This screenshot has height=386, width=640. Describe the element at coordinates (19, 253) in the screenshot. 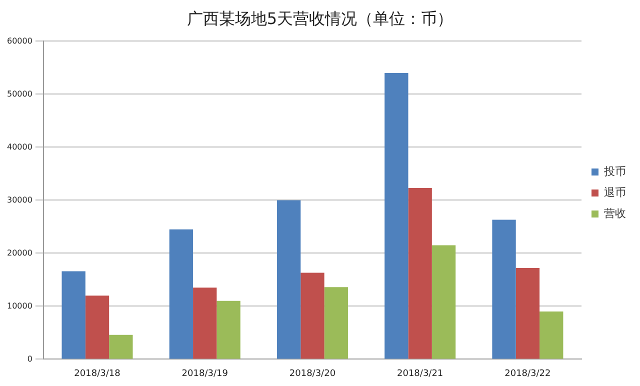

I see `y-tick-label: 20000` at that location.